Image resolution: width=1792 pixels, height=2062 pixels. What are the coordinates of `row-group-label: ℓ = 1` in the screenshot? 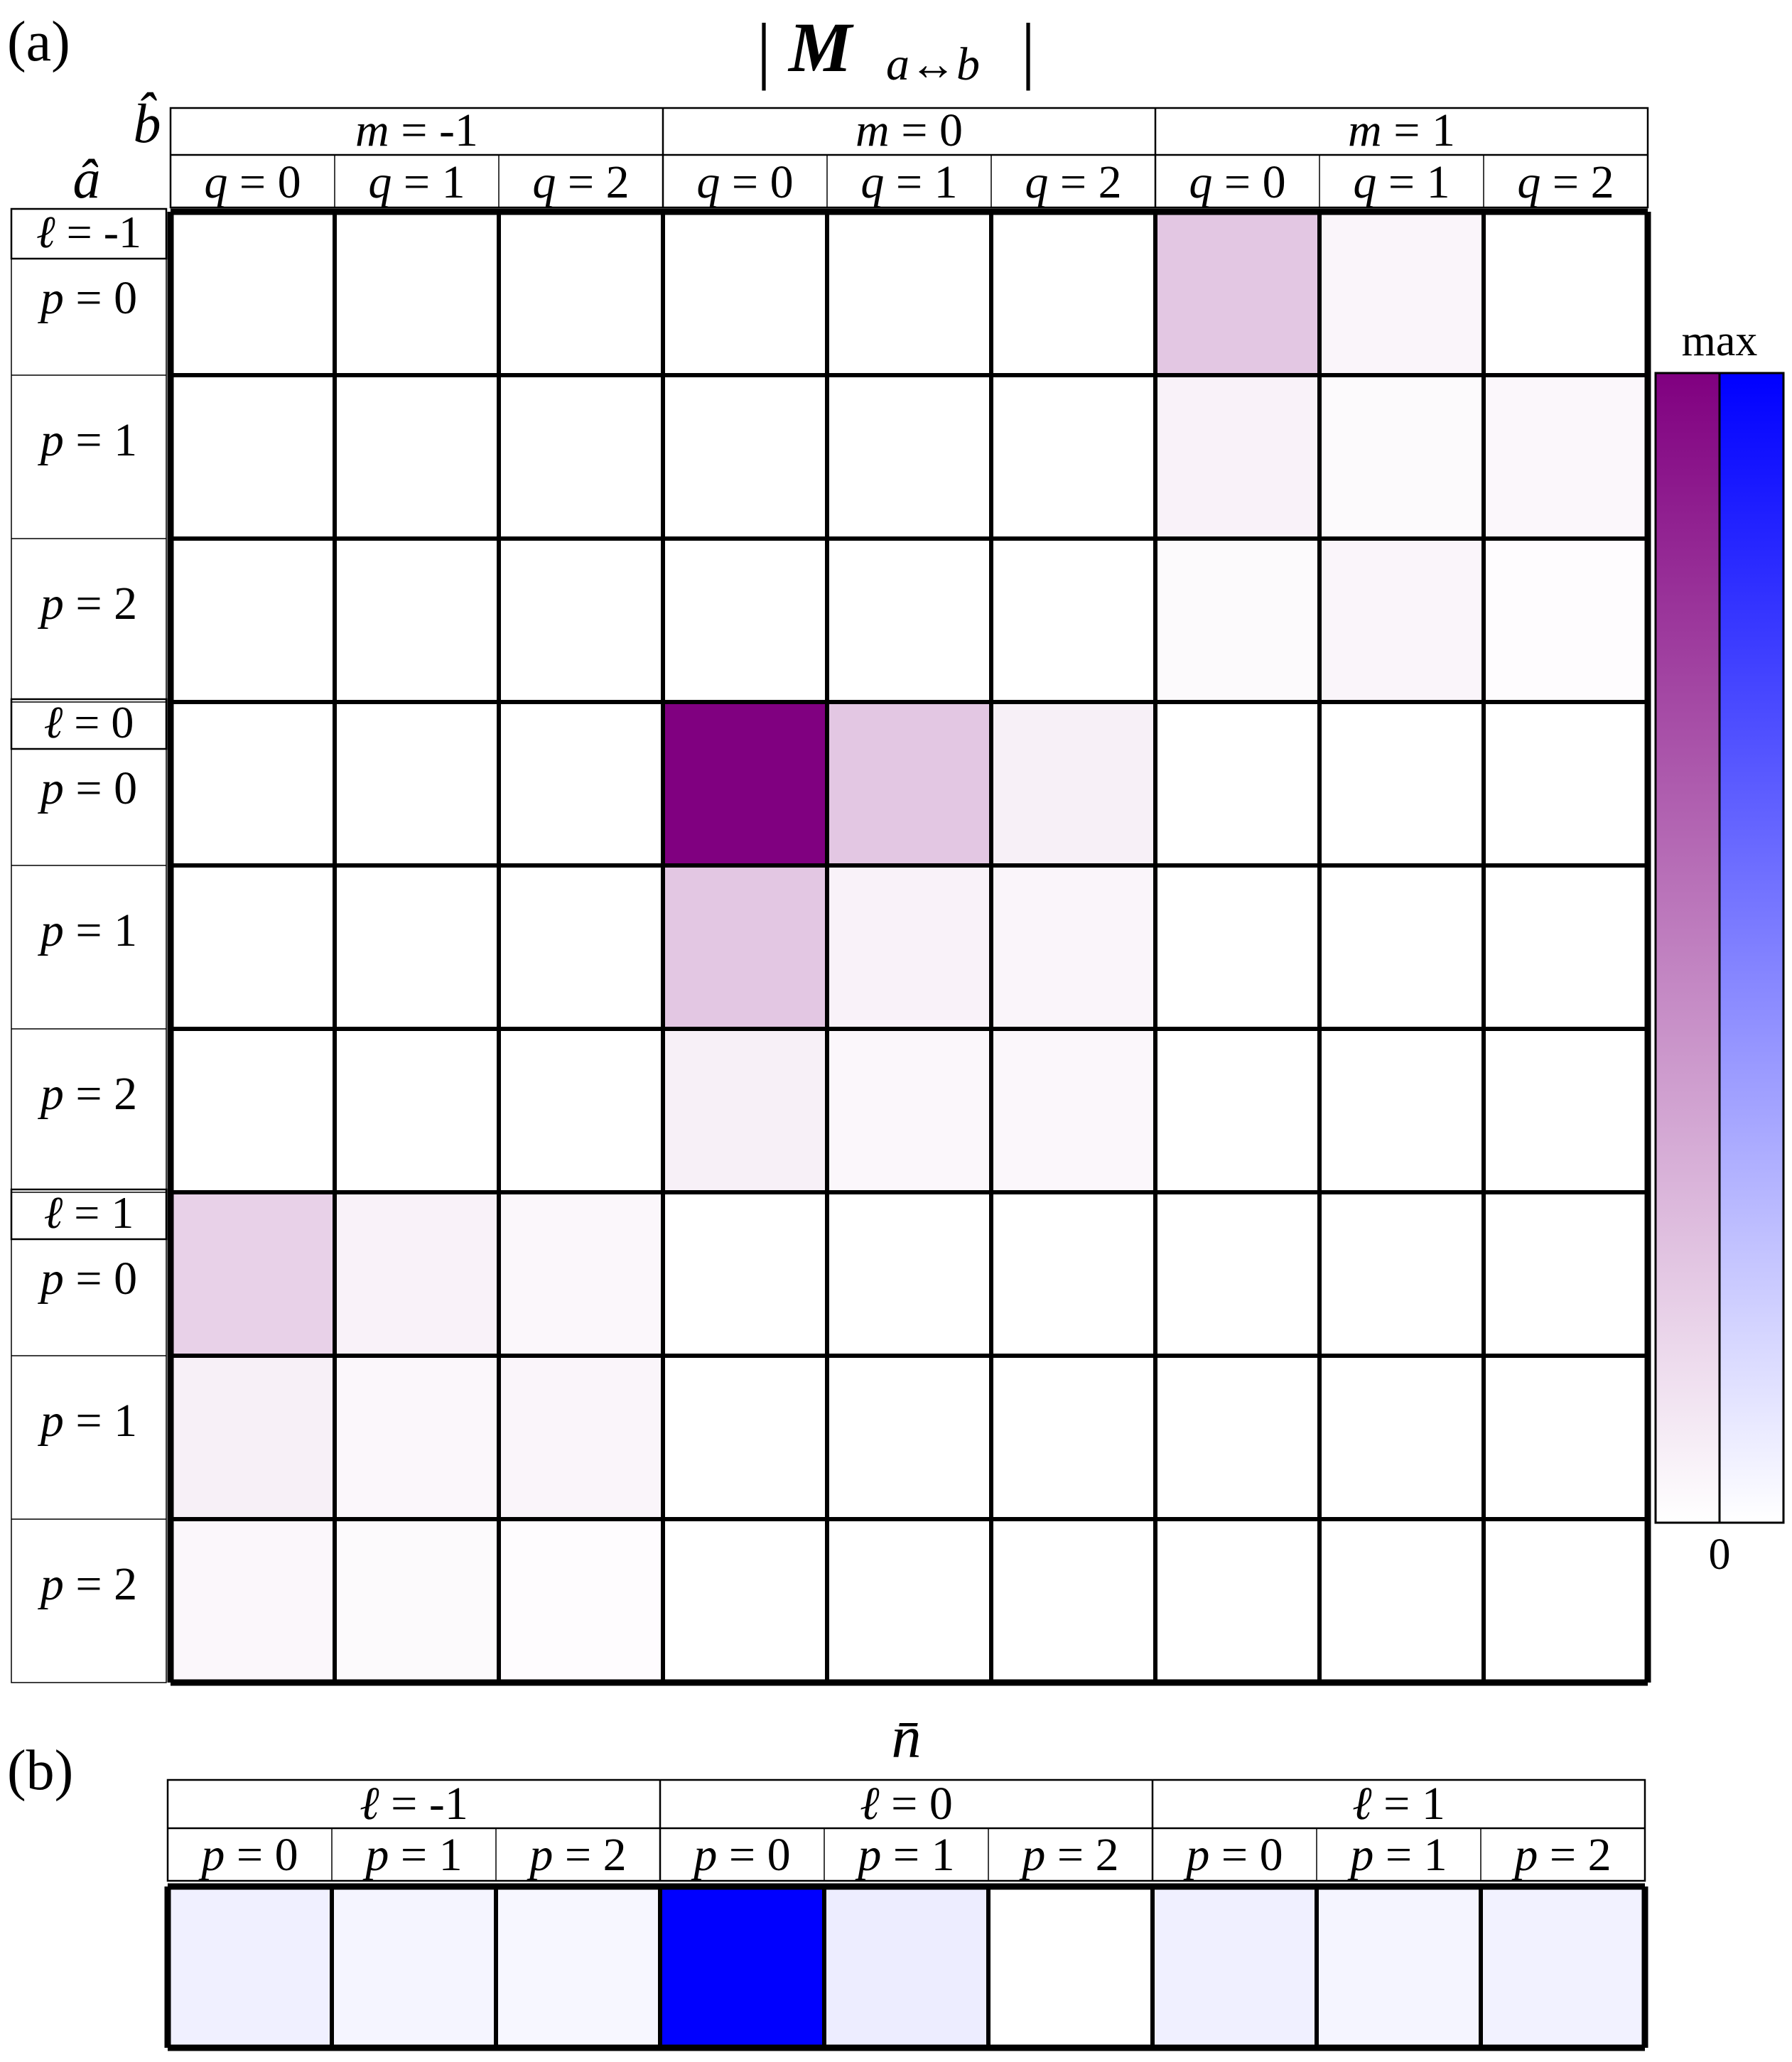 It's located at (89, 1212).